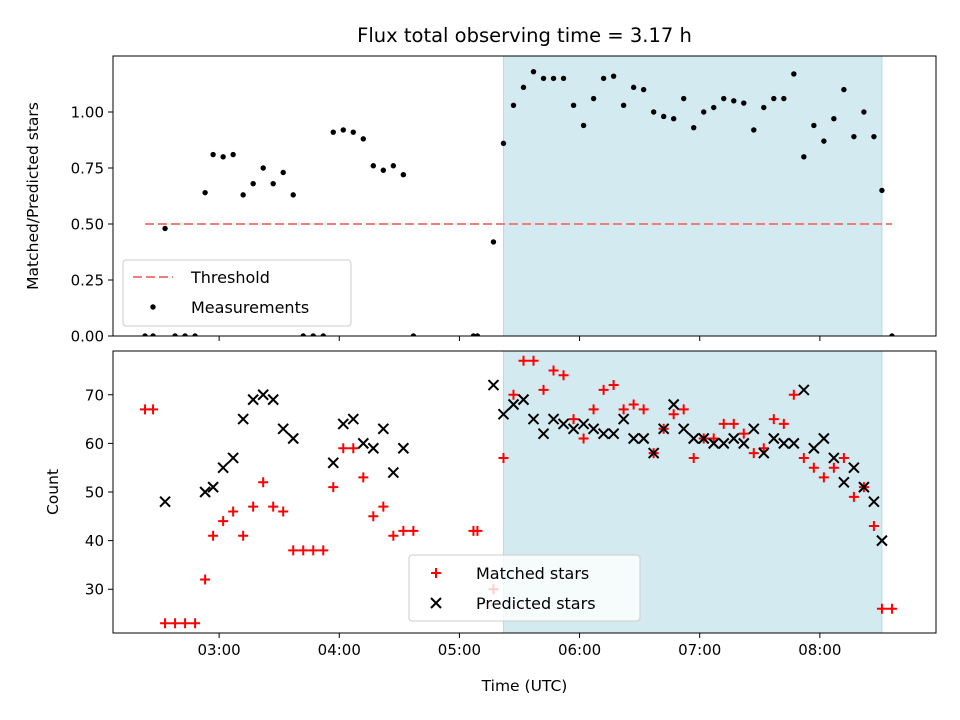 This screenshot has width=960, height=720. Describe the element at coordinates (94, 590) in the screenshot. I see `y-tick-label: 30` at that location.